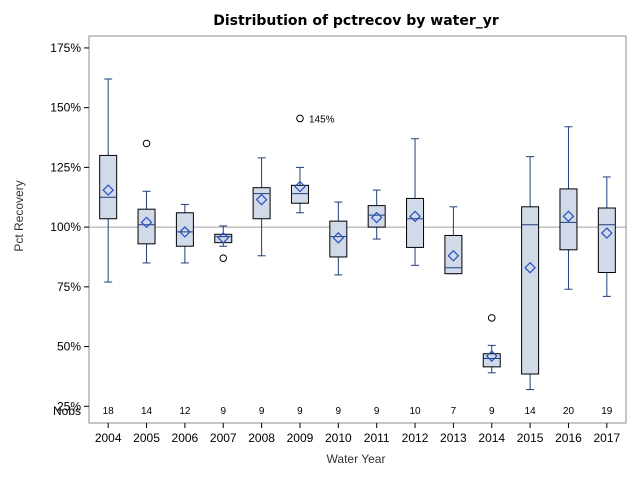 This screenshot has width=640, height=480. I want to click on x-tick-label: 2005, so click(146, 438).